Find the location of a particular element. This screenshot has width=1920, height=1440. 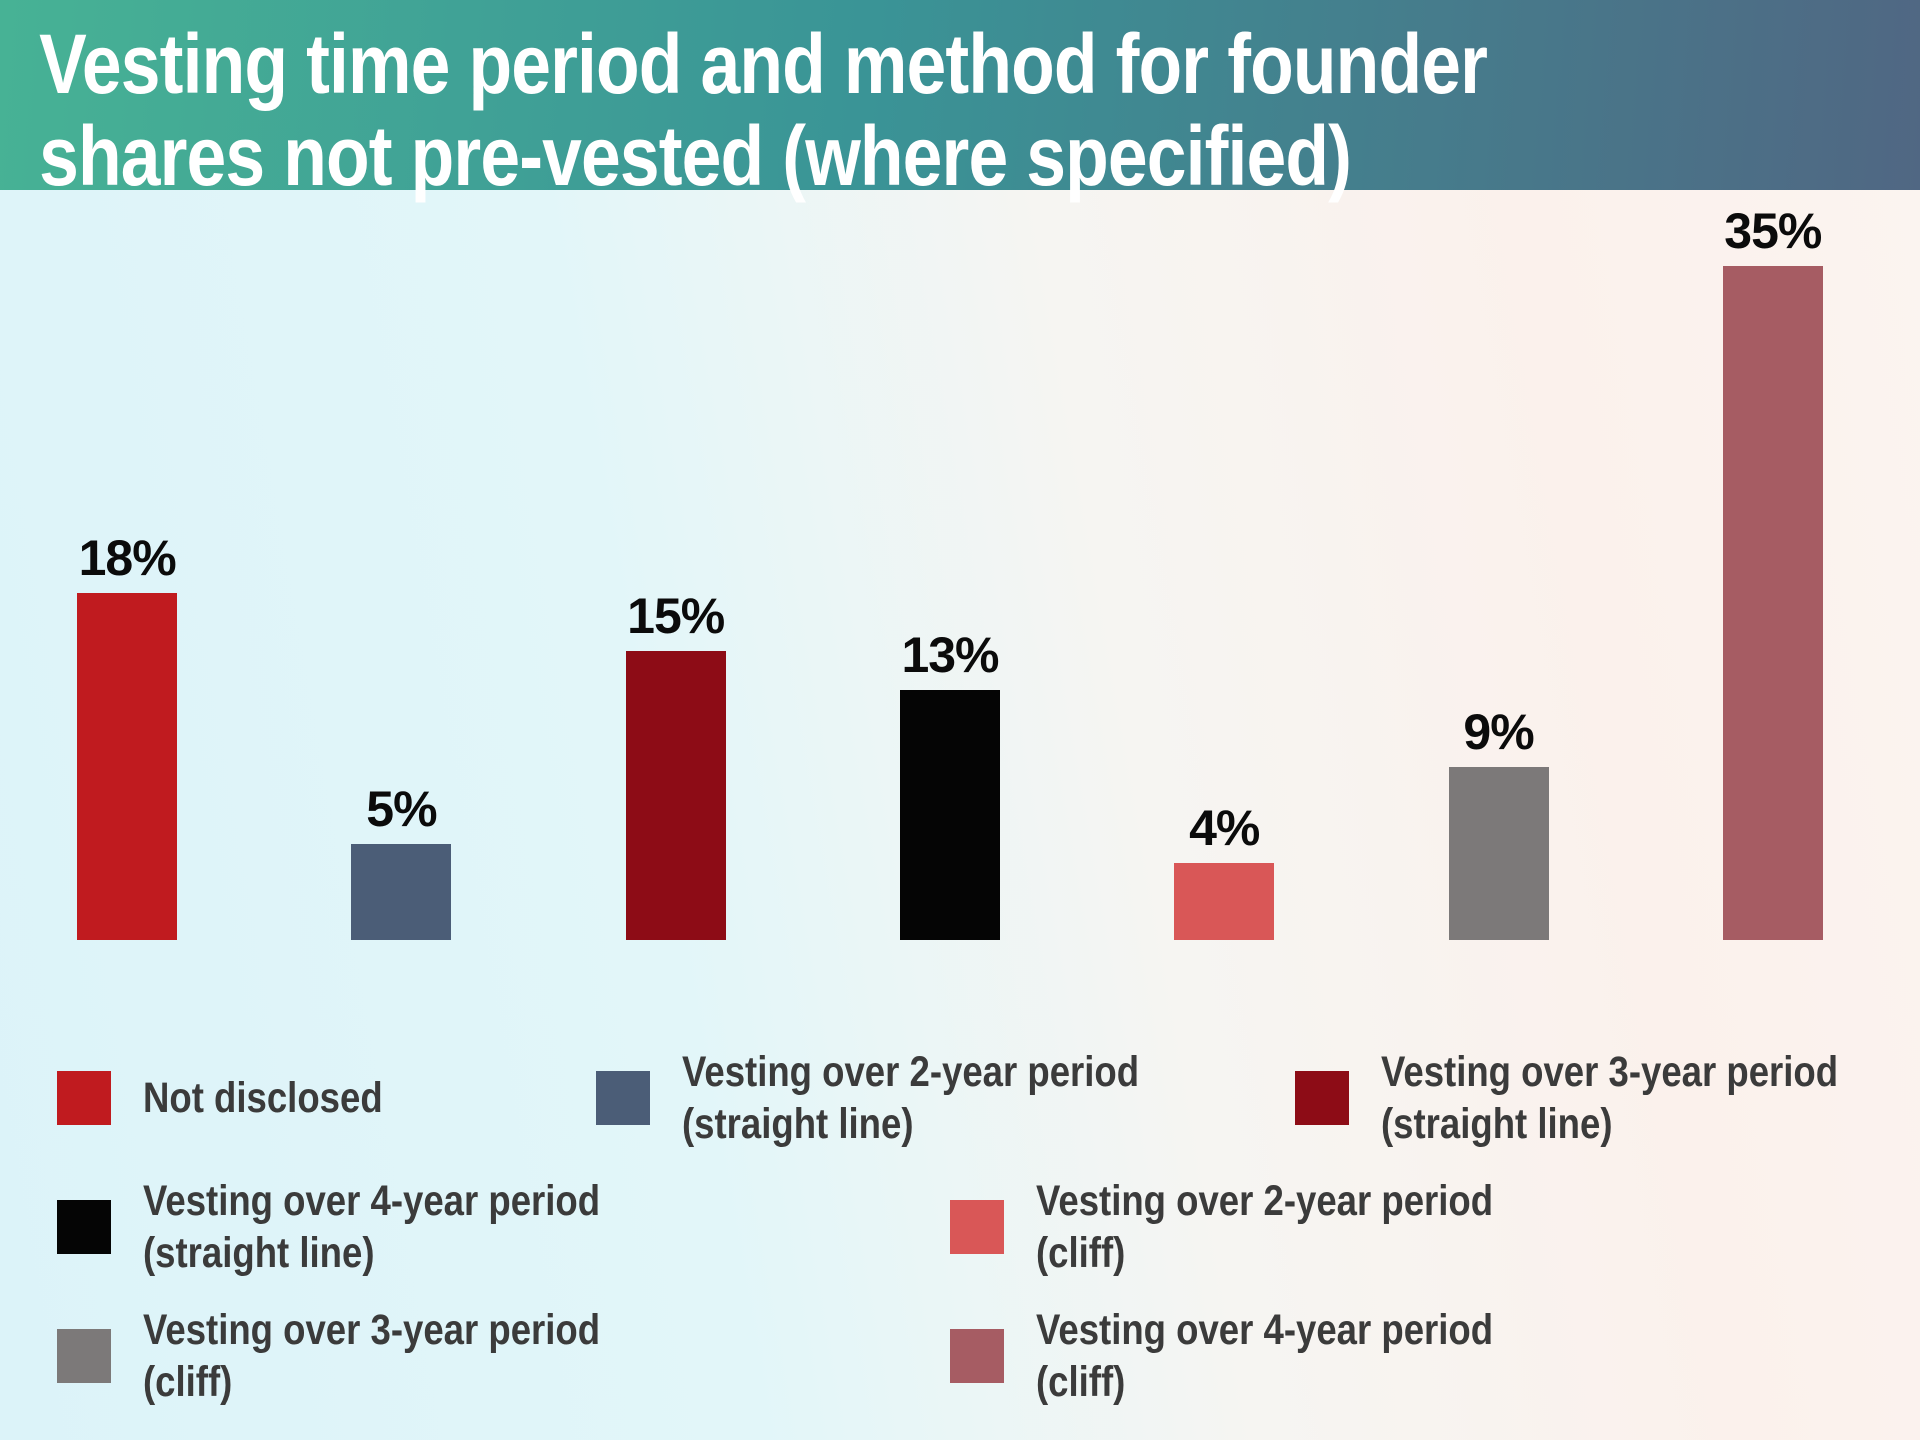

legend-item: Not disclosed is located at coordinates (241, 1098).